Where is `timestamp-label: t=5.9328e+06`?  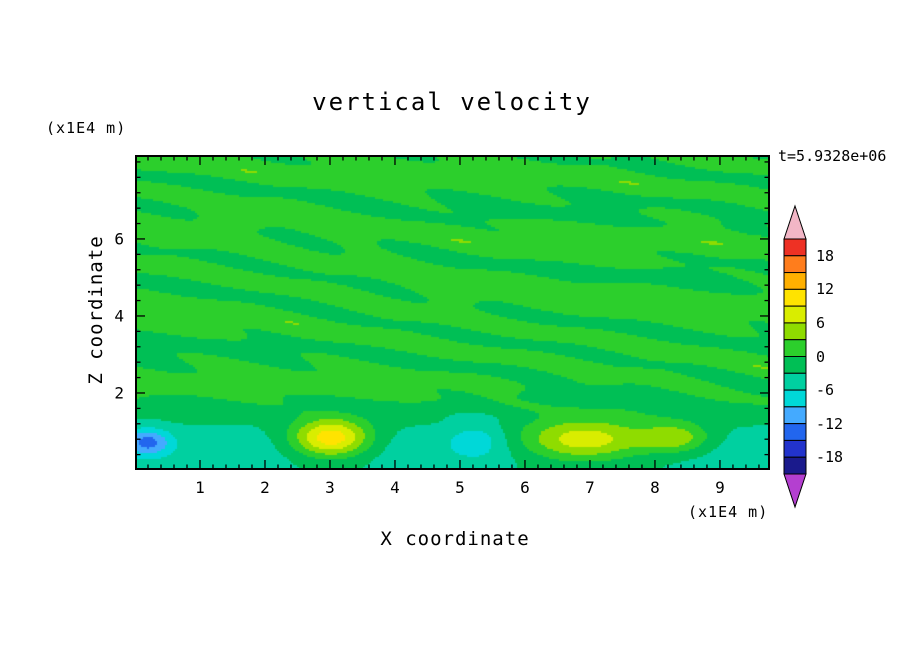
timestamp-label: t=5.9328e+06 is located at coordinates (832, 156).